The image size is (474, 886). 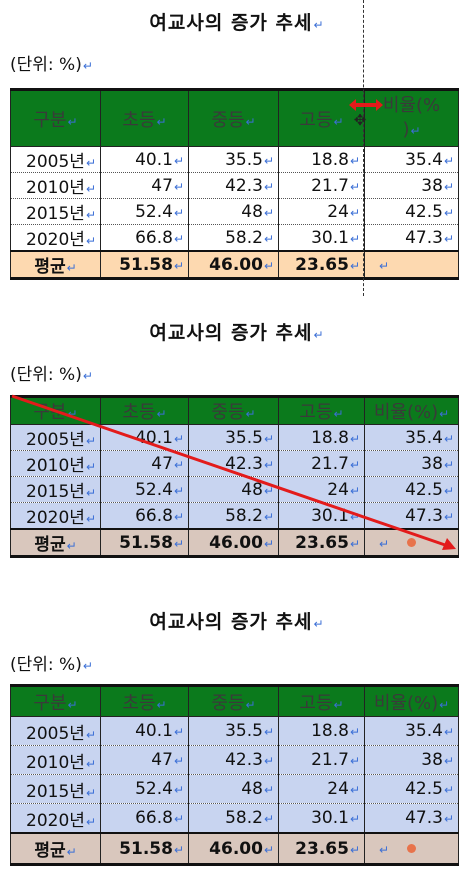 I want to click on bullet-dot-icon, so click(x=412, y=848).